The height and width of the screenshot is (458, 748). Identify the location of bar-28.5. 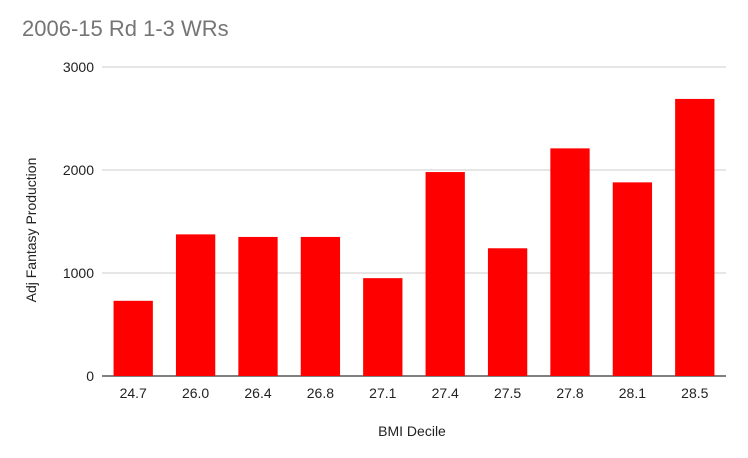
(695, 237).